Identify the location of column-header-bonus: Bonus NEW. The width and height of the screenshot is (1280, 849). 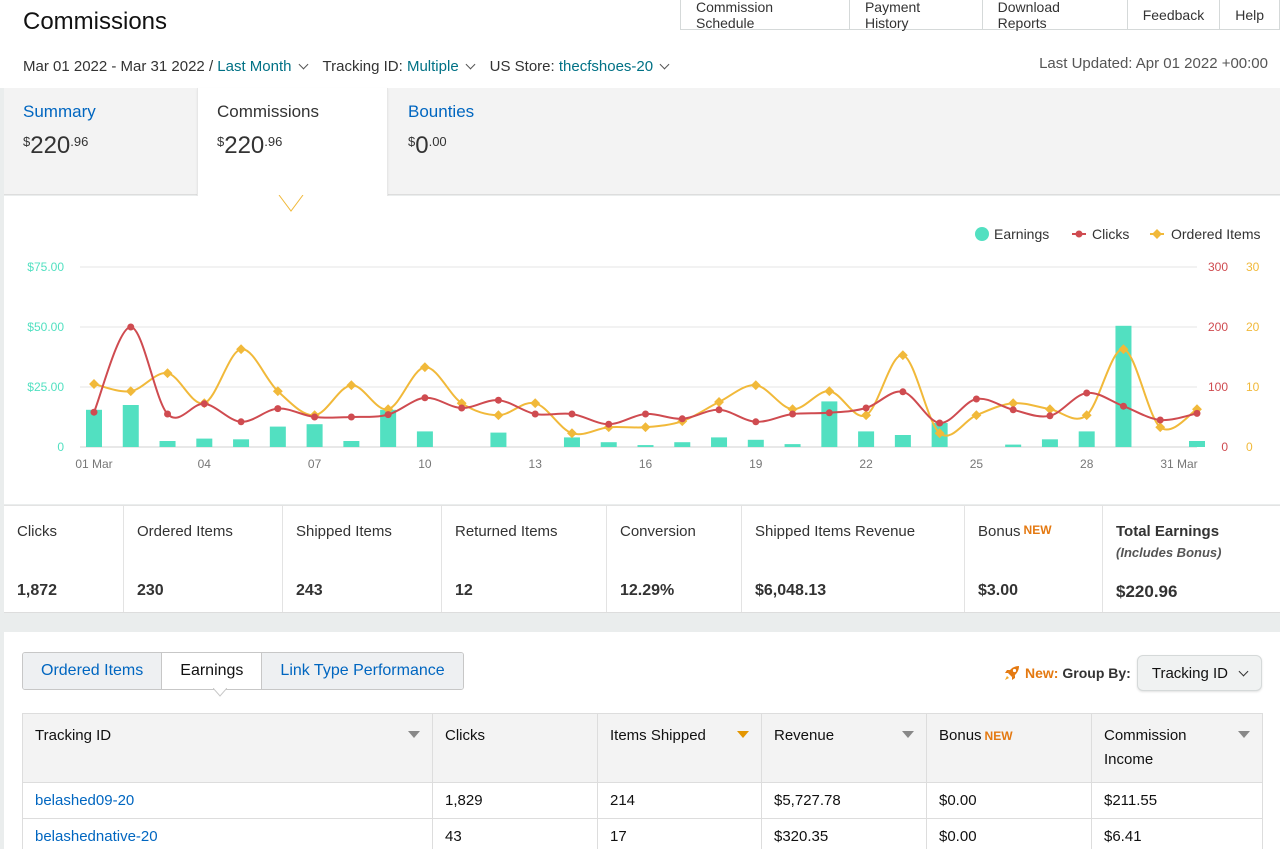
(1009, 748).